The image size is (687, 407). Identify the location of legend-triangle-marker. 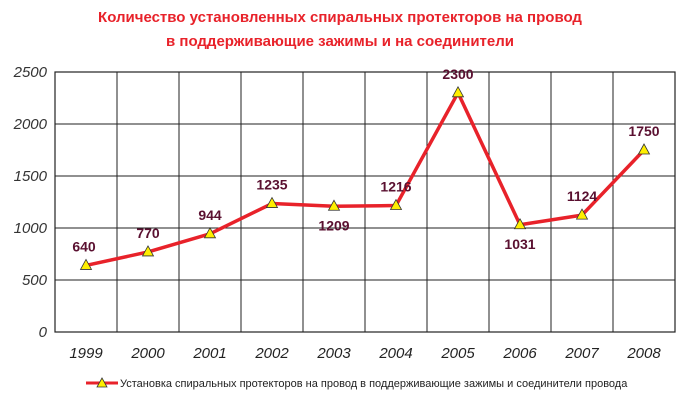
(102, 382).